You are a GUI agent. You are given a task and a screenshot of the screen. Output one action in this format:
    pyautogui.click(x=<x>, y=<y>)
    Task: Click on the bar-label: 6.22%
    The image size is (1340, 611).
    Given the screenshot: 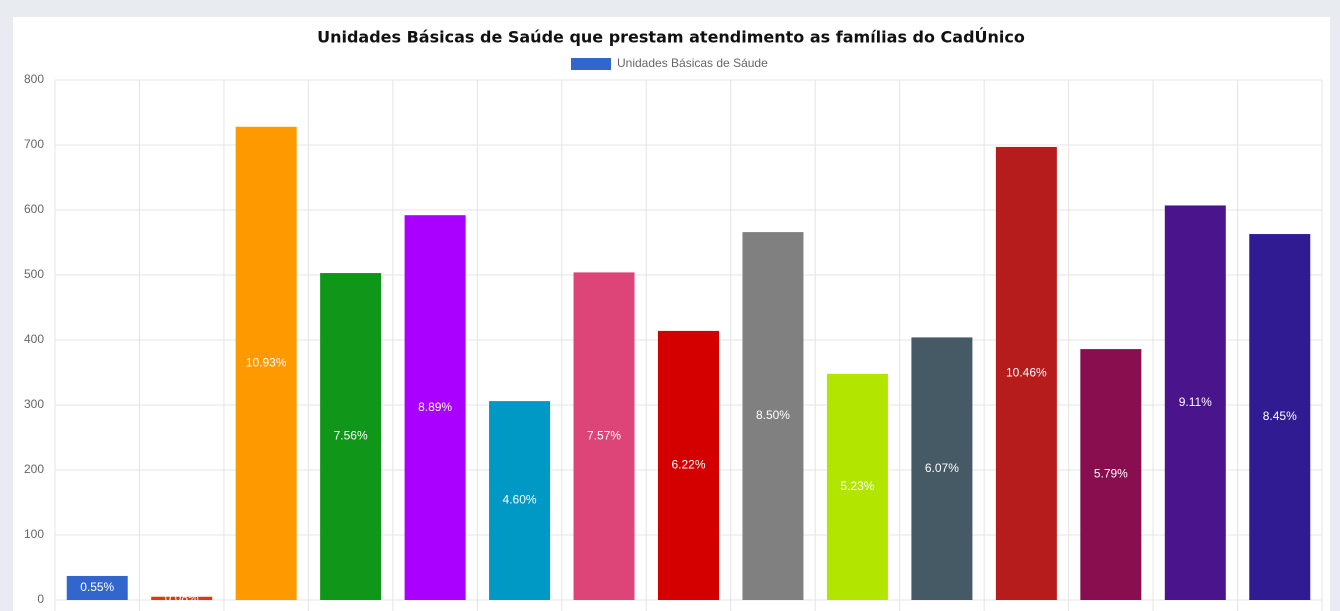 What is the action you would take?
    pyautogui.click(x=688, y=465)
    